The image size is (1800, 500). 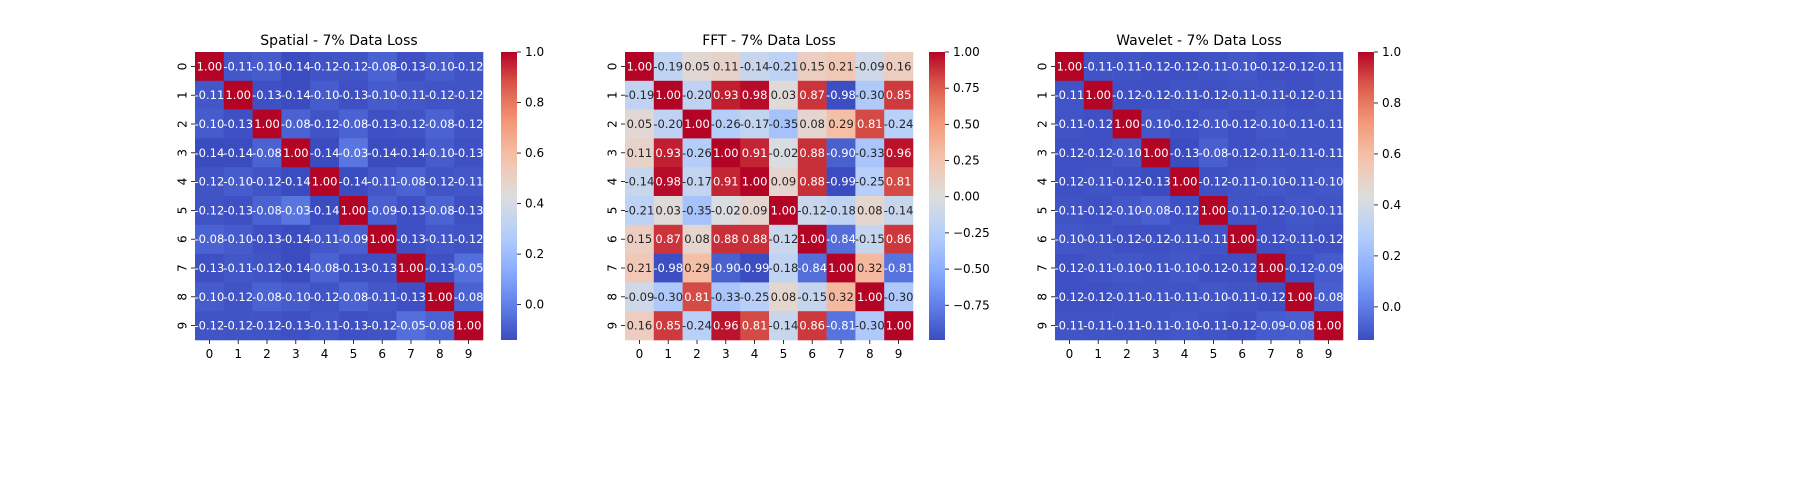 What do you see at coordinates (697, 66) in the screenshot?
I see `cell-value-label: 0.05` at bounding box center [697, 66].